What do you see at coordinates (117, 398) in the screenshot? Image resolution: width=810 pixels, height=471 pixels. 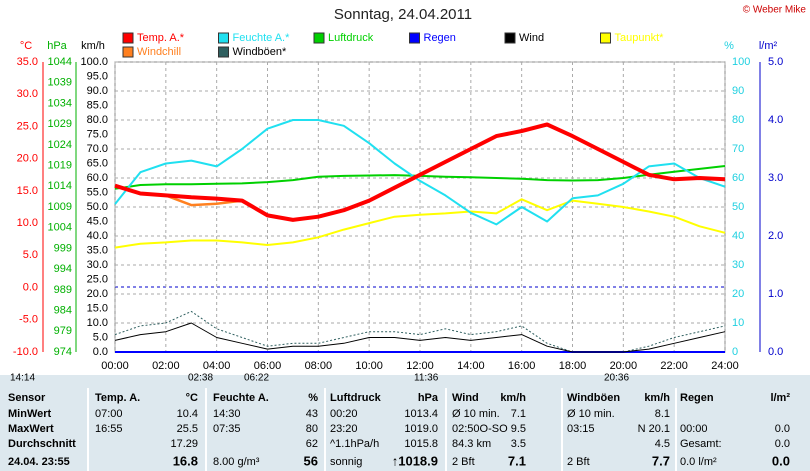 I see `table-header: Temp. A.` at bounding box center [117, 398].